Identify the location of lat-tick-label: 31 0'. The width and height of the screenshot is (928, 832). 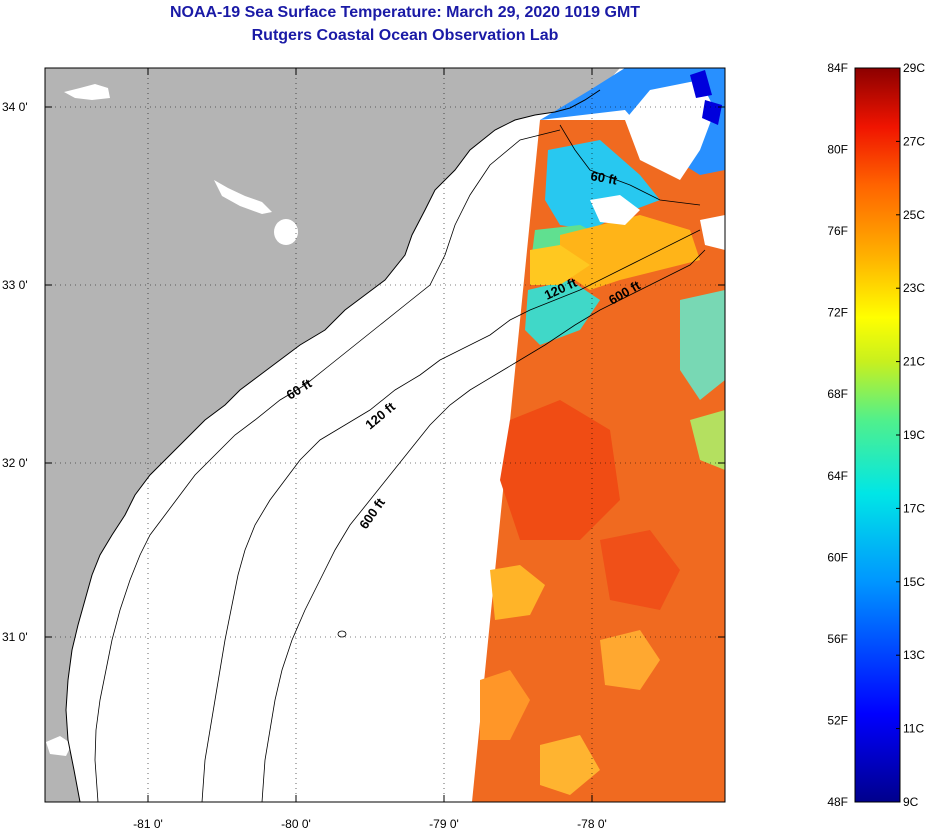
(15, 637).